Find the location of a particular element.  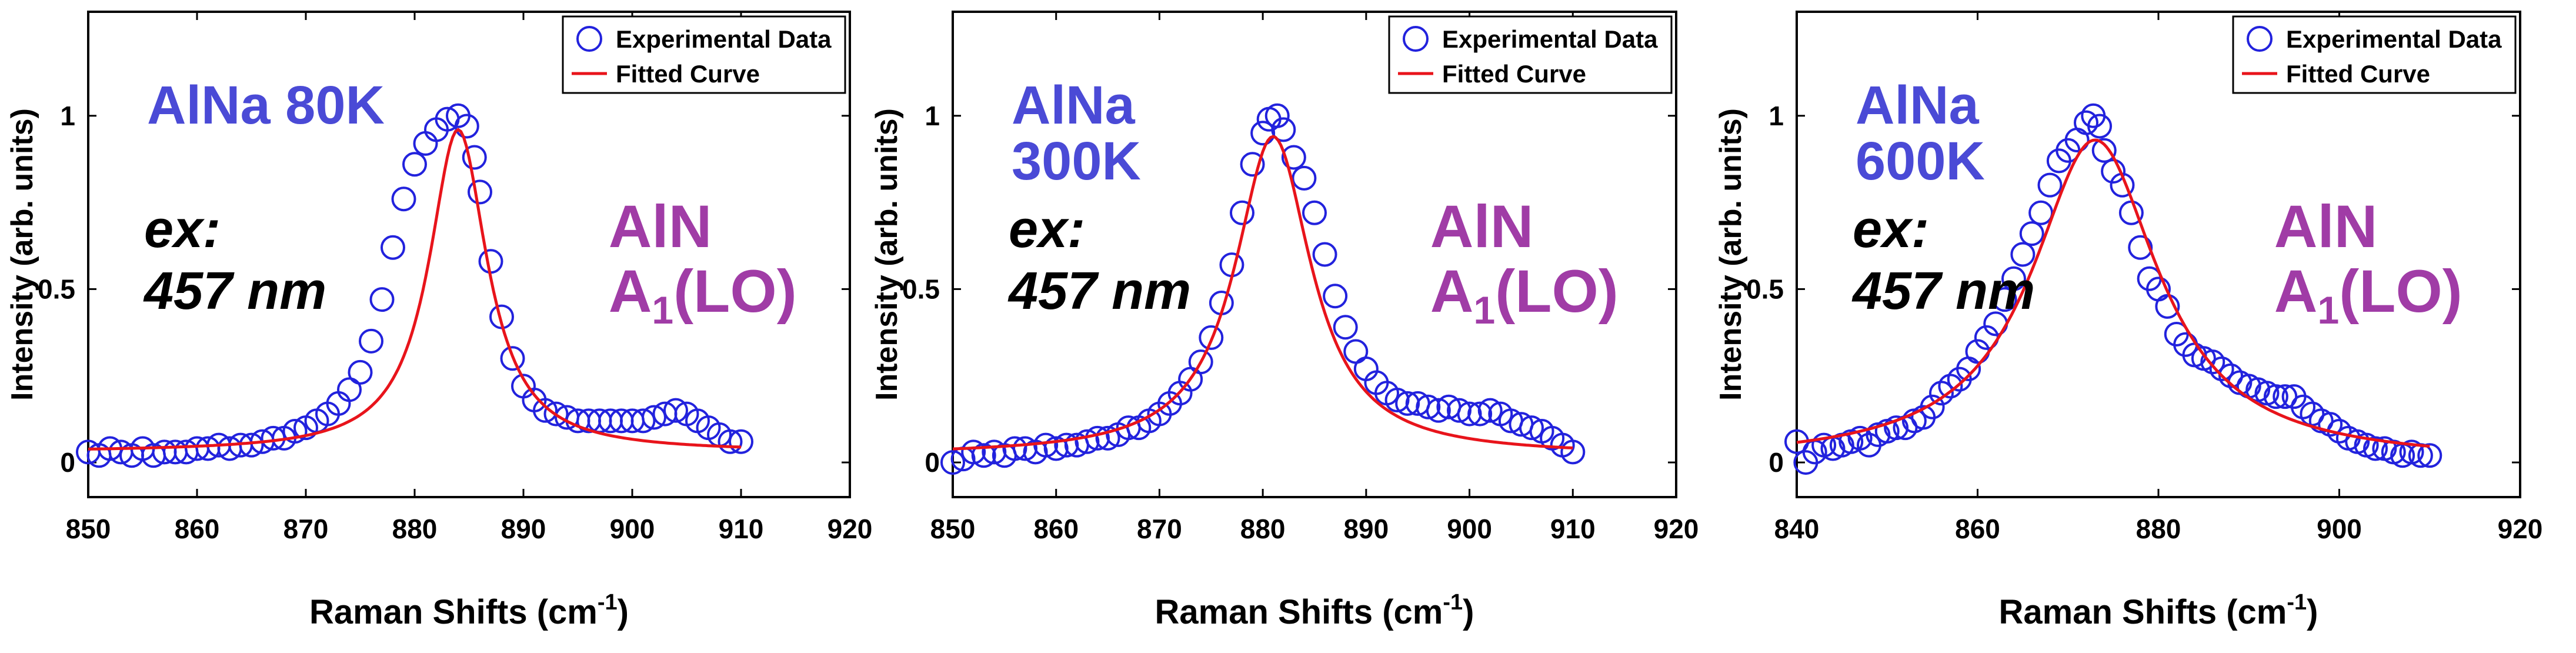

legend: Experimental Data Fitted Curve is located at coordinates (704, 54).